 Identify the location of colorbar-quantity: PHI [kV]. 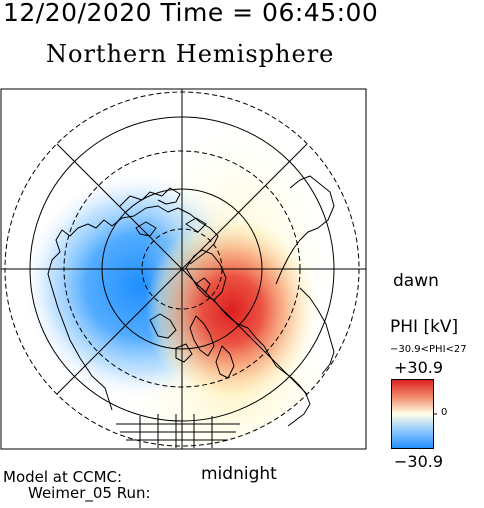
(424, 327).